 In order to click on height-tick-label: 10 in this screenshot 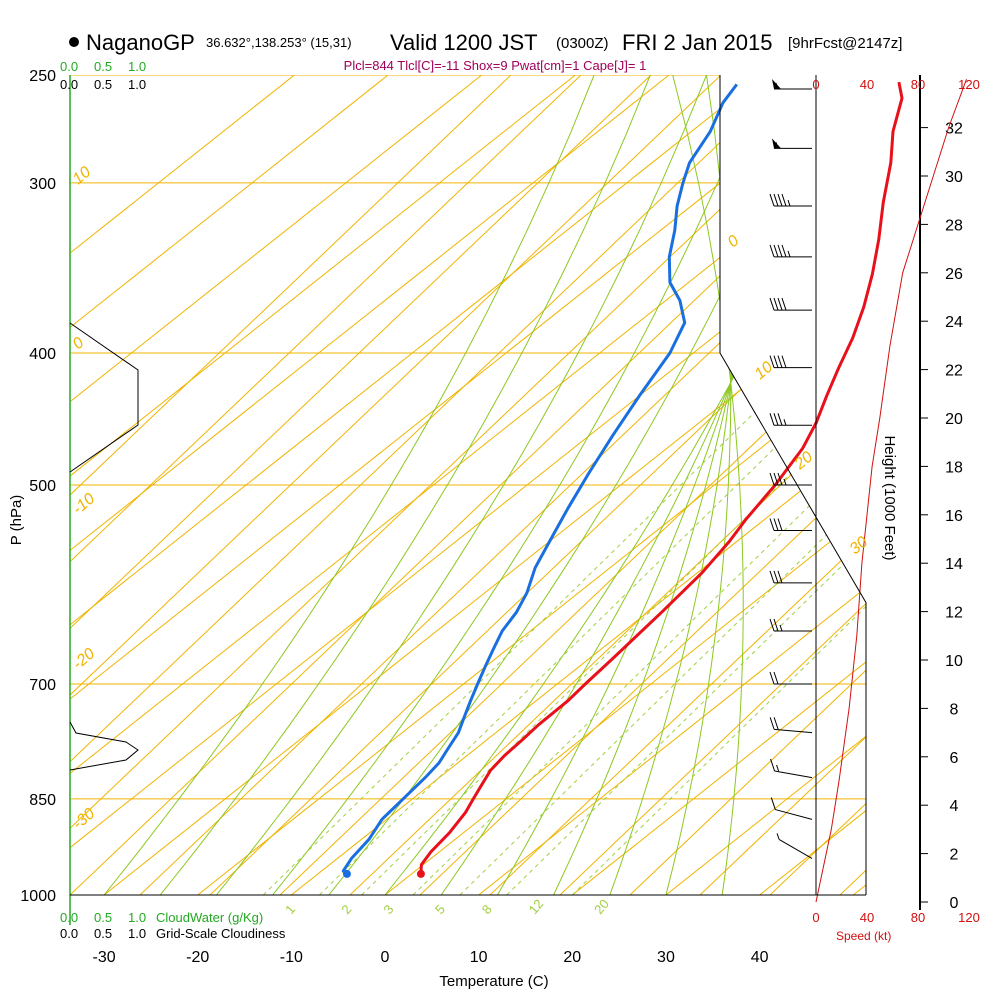, I will do `click(954, 661)`.